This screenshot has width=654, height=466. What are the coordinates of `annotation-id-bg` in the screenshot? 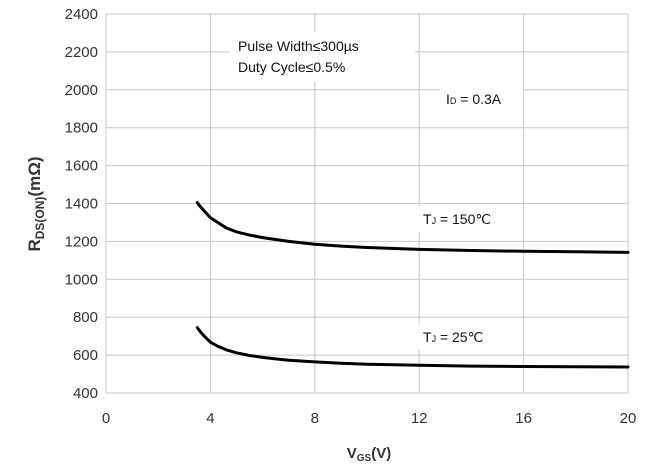 It's located at (481, 98).